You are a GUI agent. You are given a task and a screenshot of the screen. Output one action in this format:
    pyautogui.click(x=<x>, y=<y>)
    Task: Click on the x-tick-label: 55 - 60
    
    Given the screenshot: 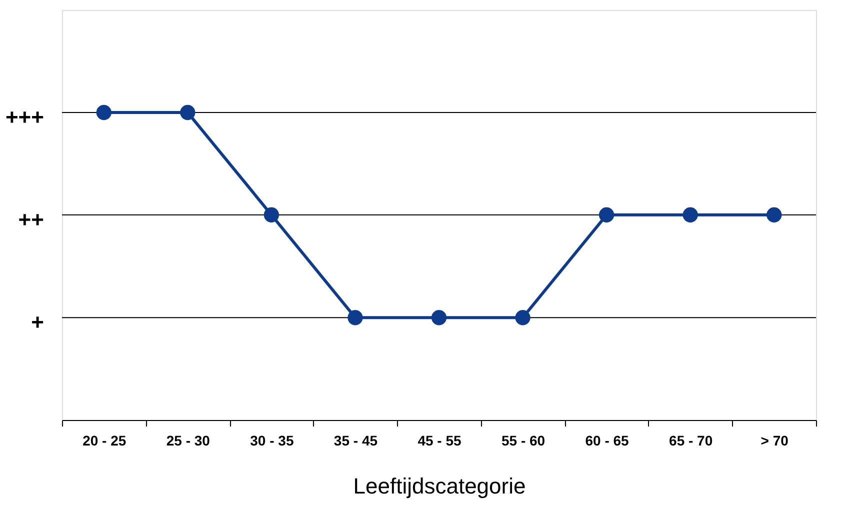 What is the action you would take?
    pyautogui.click(x=523, y=440)
    